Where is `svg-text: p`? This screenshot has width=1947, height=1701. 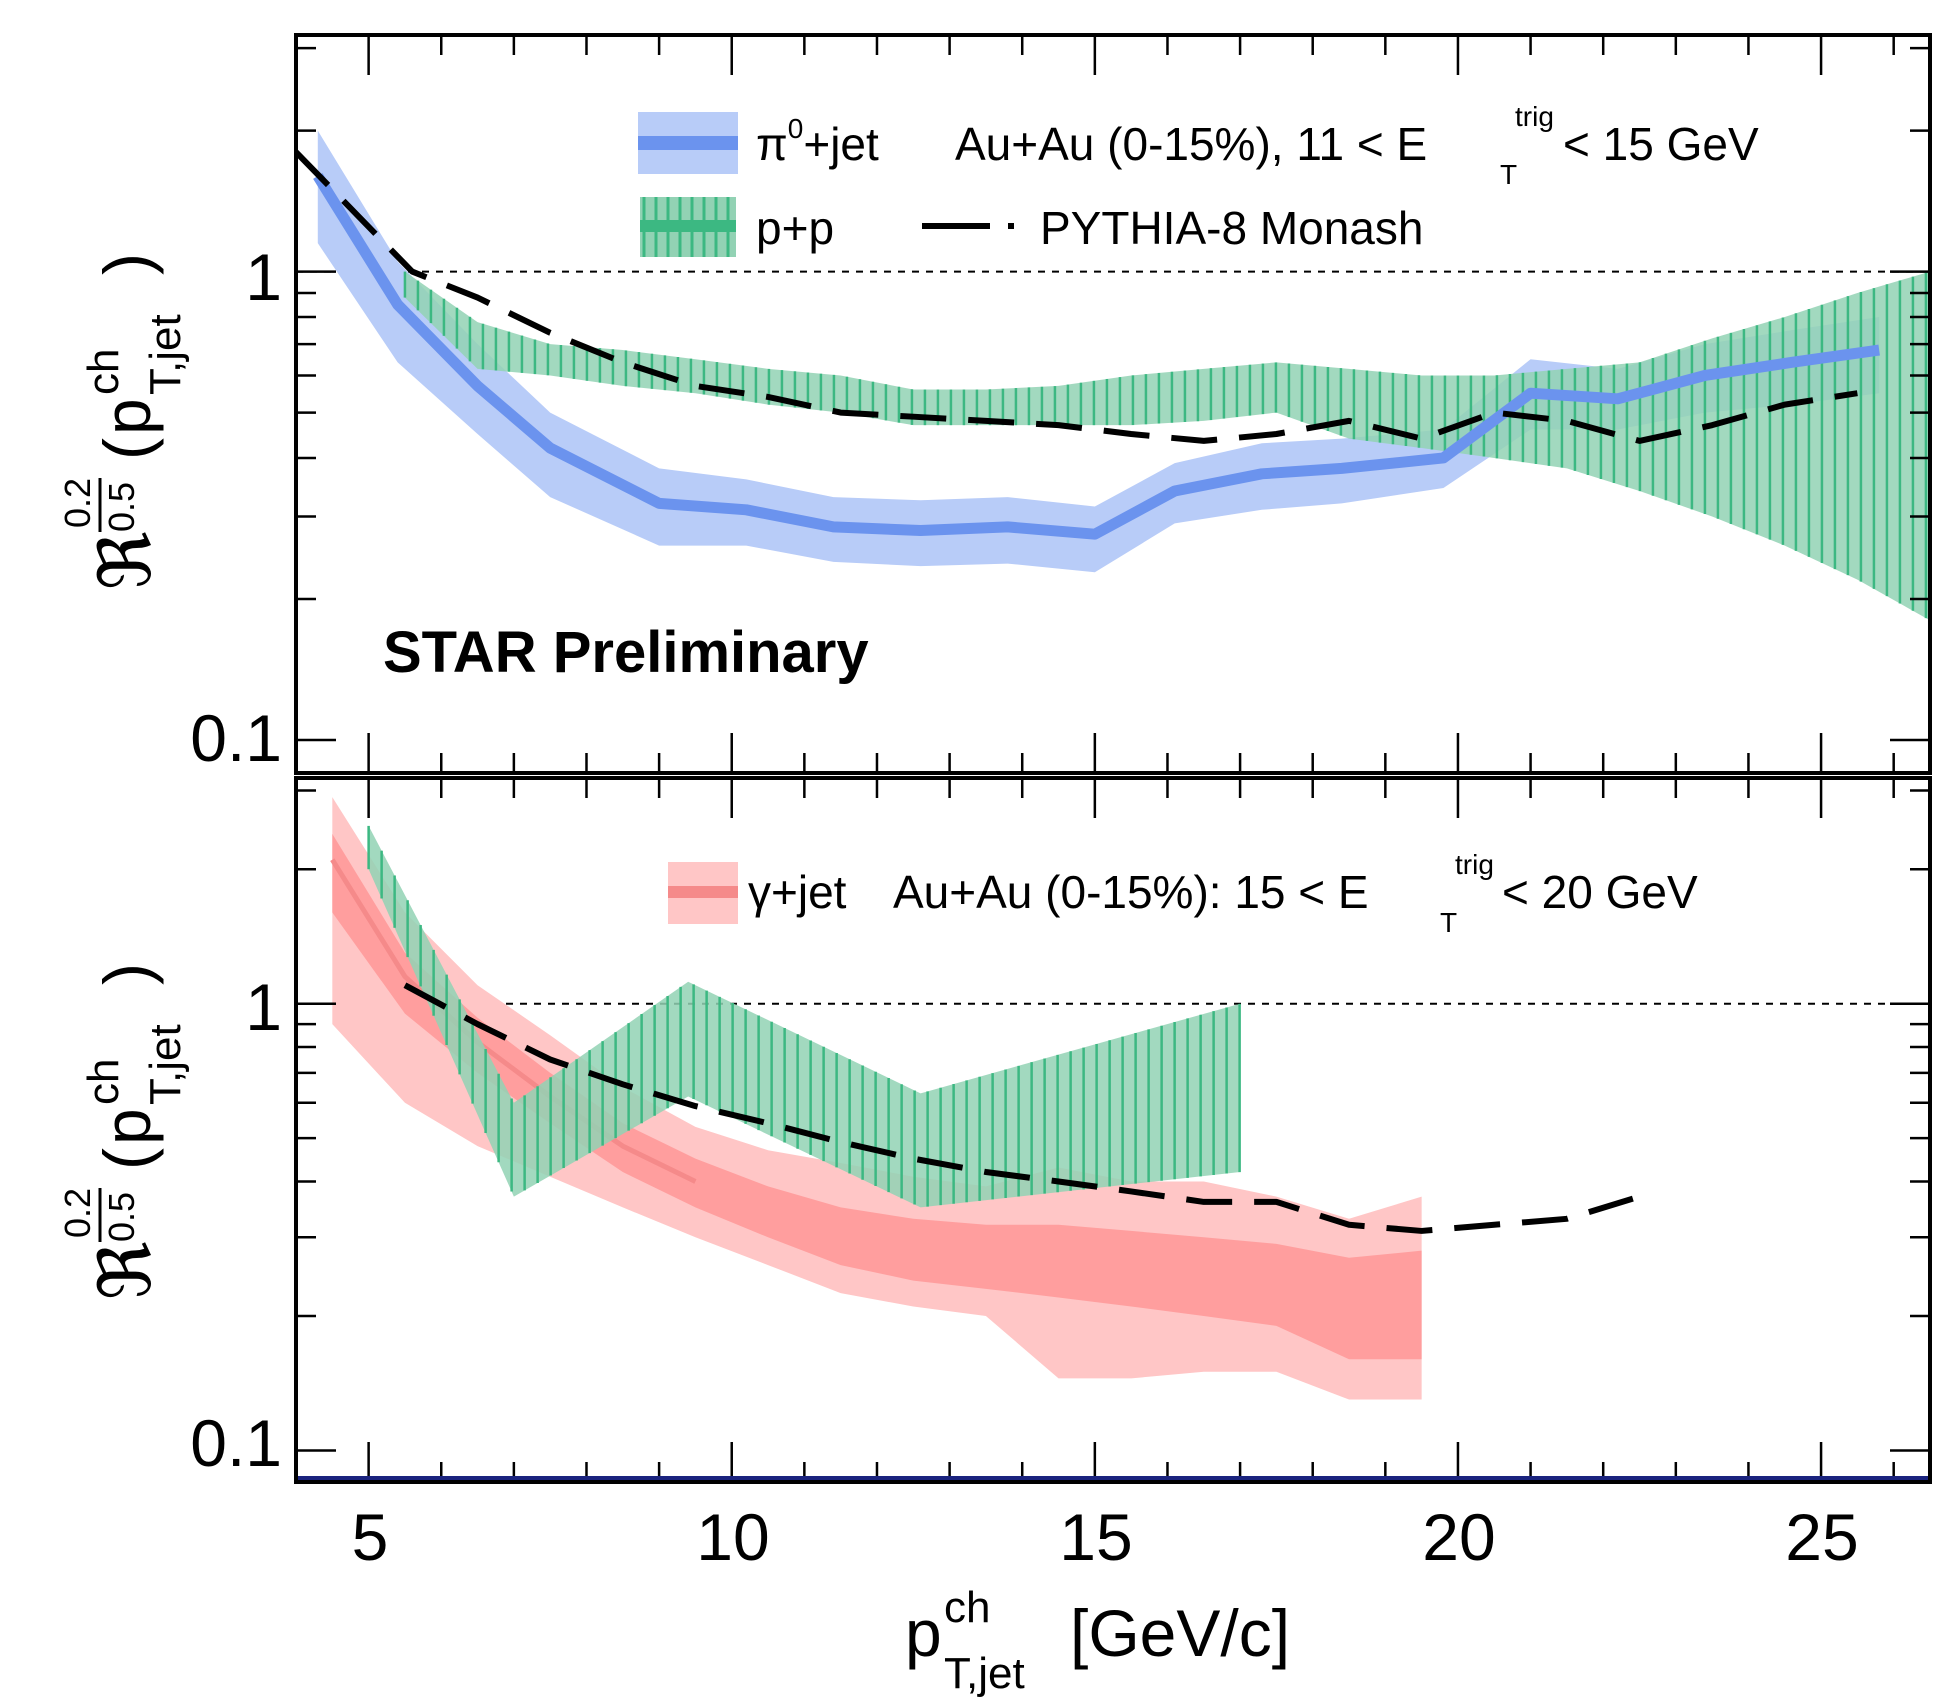
svg-text: p is located at coordinates (923, 1633).